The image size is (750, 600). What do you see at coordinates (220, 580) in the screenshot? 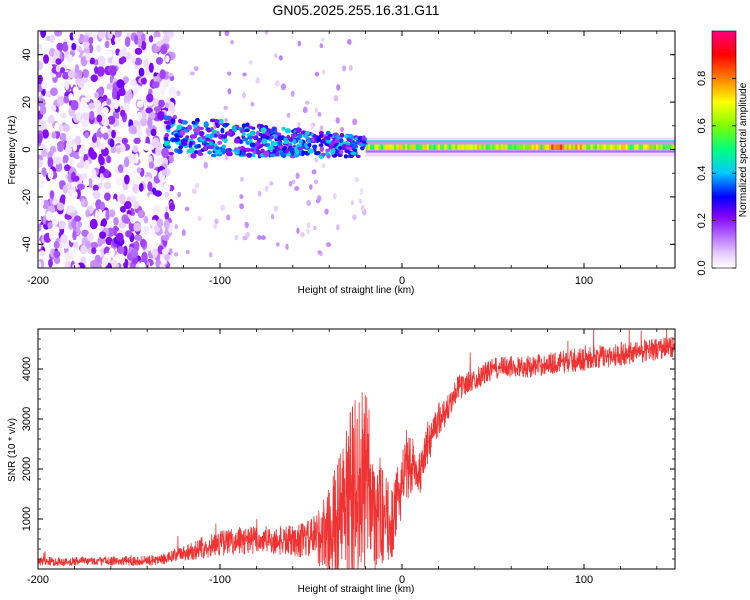
I see `x-tick-label: -100` at bounding box center [220, 580].